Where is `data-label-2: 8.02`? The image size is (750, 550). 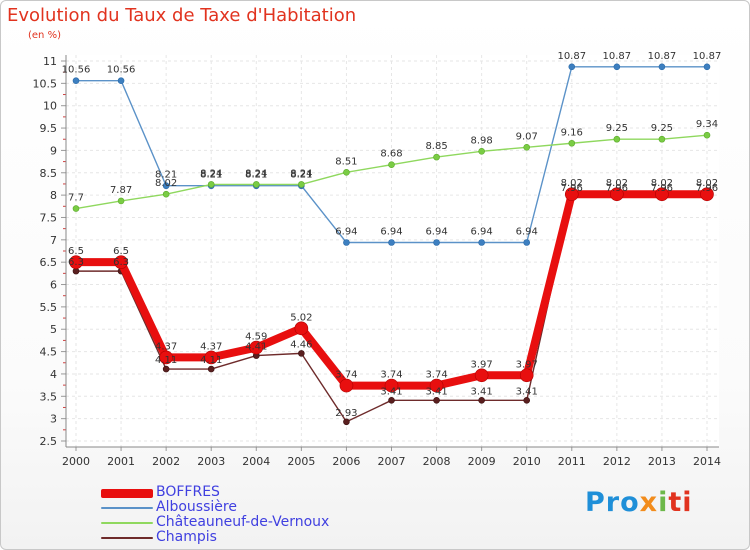 data-label-2: 8.02 is located at coordinates (166, 183).